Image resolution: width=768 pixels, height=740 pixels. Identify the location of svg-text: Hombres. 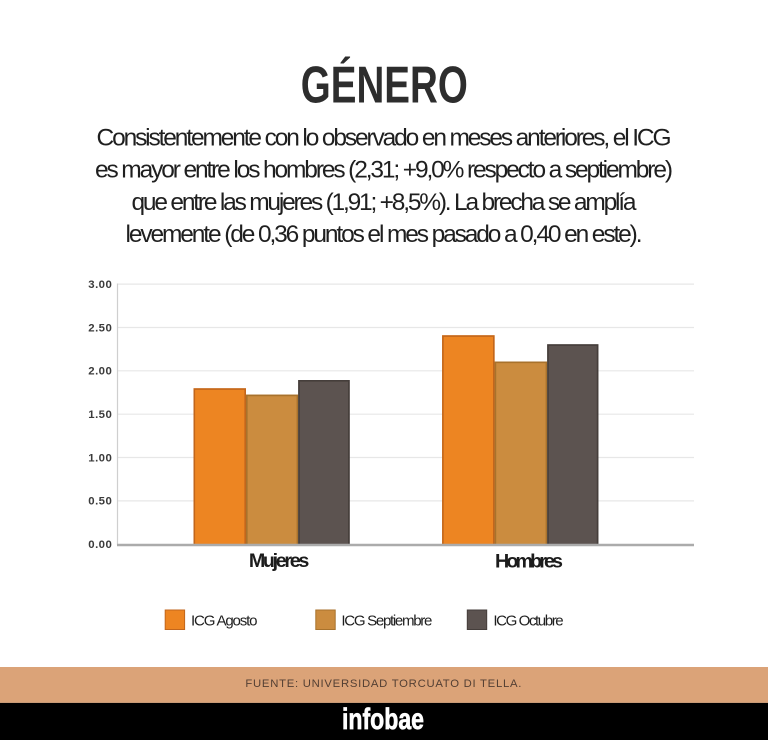
(529, 561).